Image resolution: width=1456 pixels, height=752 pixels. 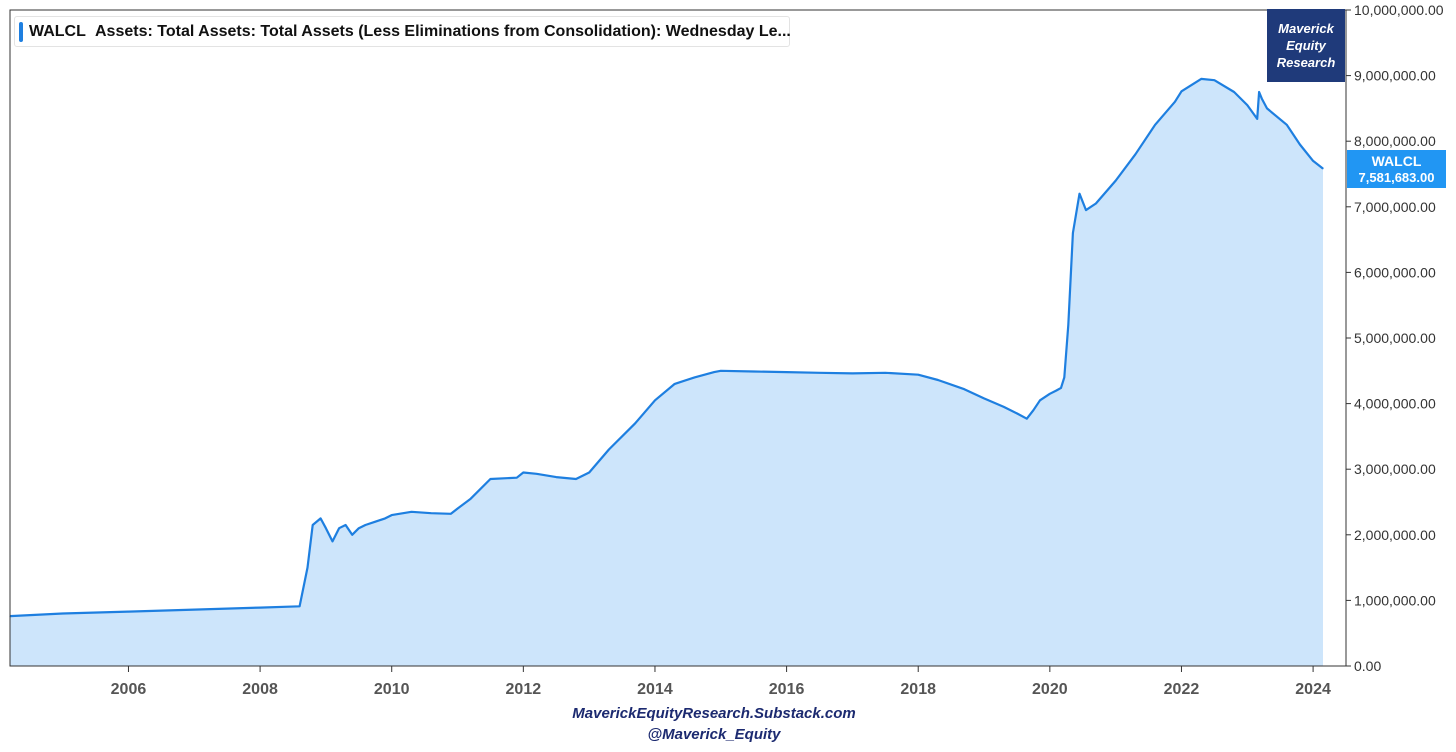 What do you see at coordinates (1395, 600) in the screenshot?
I see `y-tick-label: 1,000,000.00` at bounding box center [1395, 600].